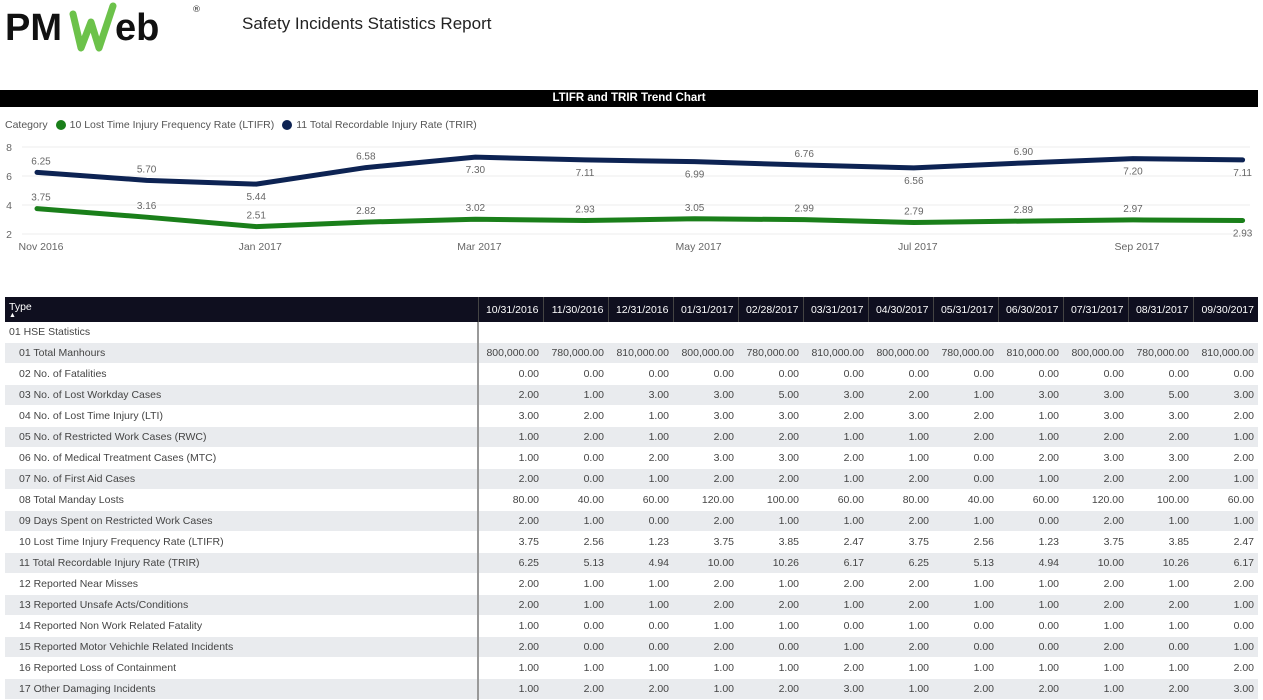 The width and height of the screenshot is (1263, 700). Describe the element at coordinates (9, 177) in the screenshot. I see `y-tick-label: 6` at that location.